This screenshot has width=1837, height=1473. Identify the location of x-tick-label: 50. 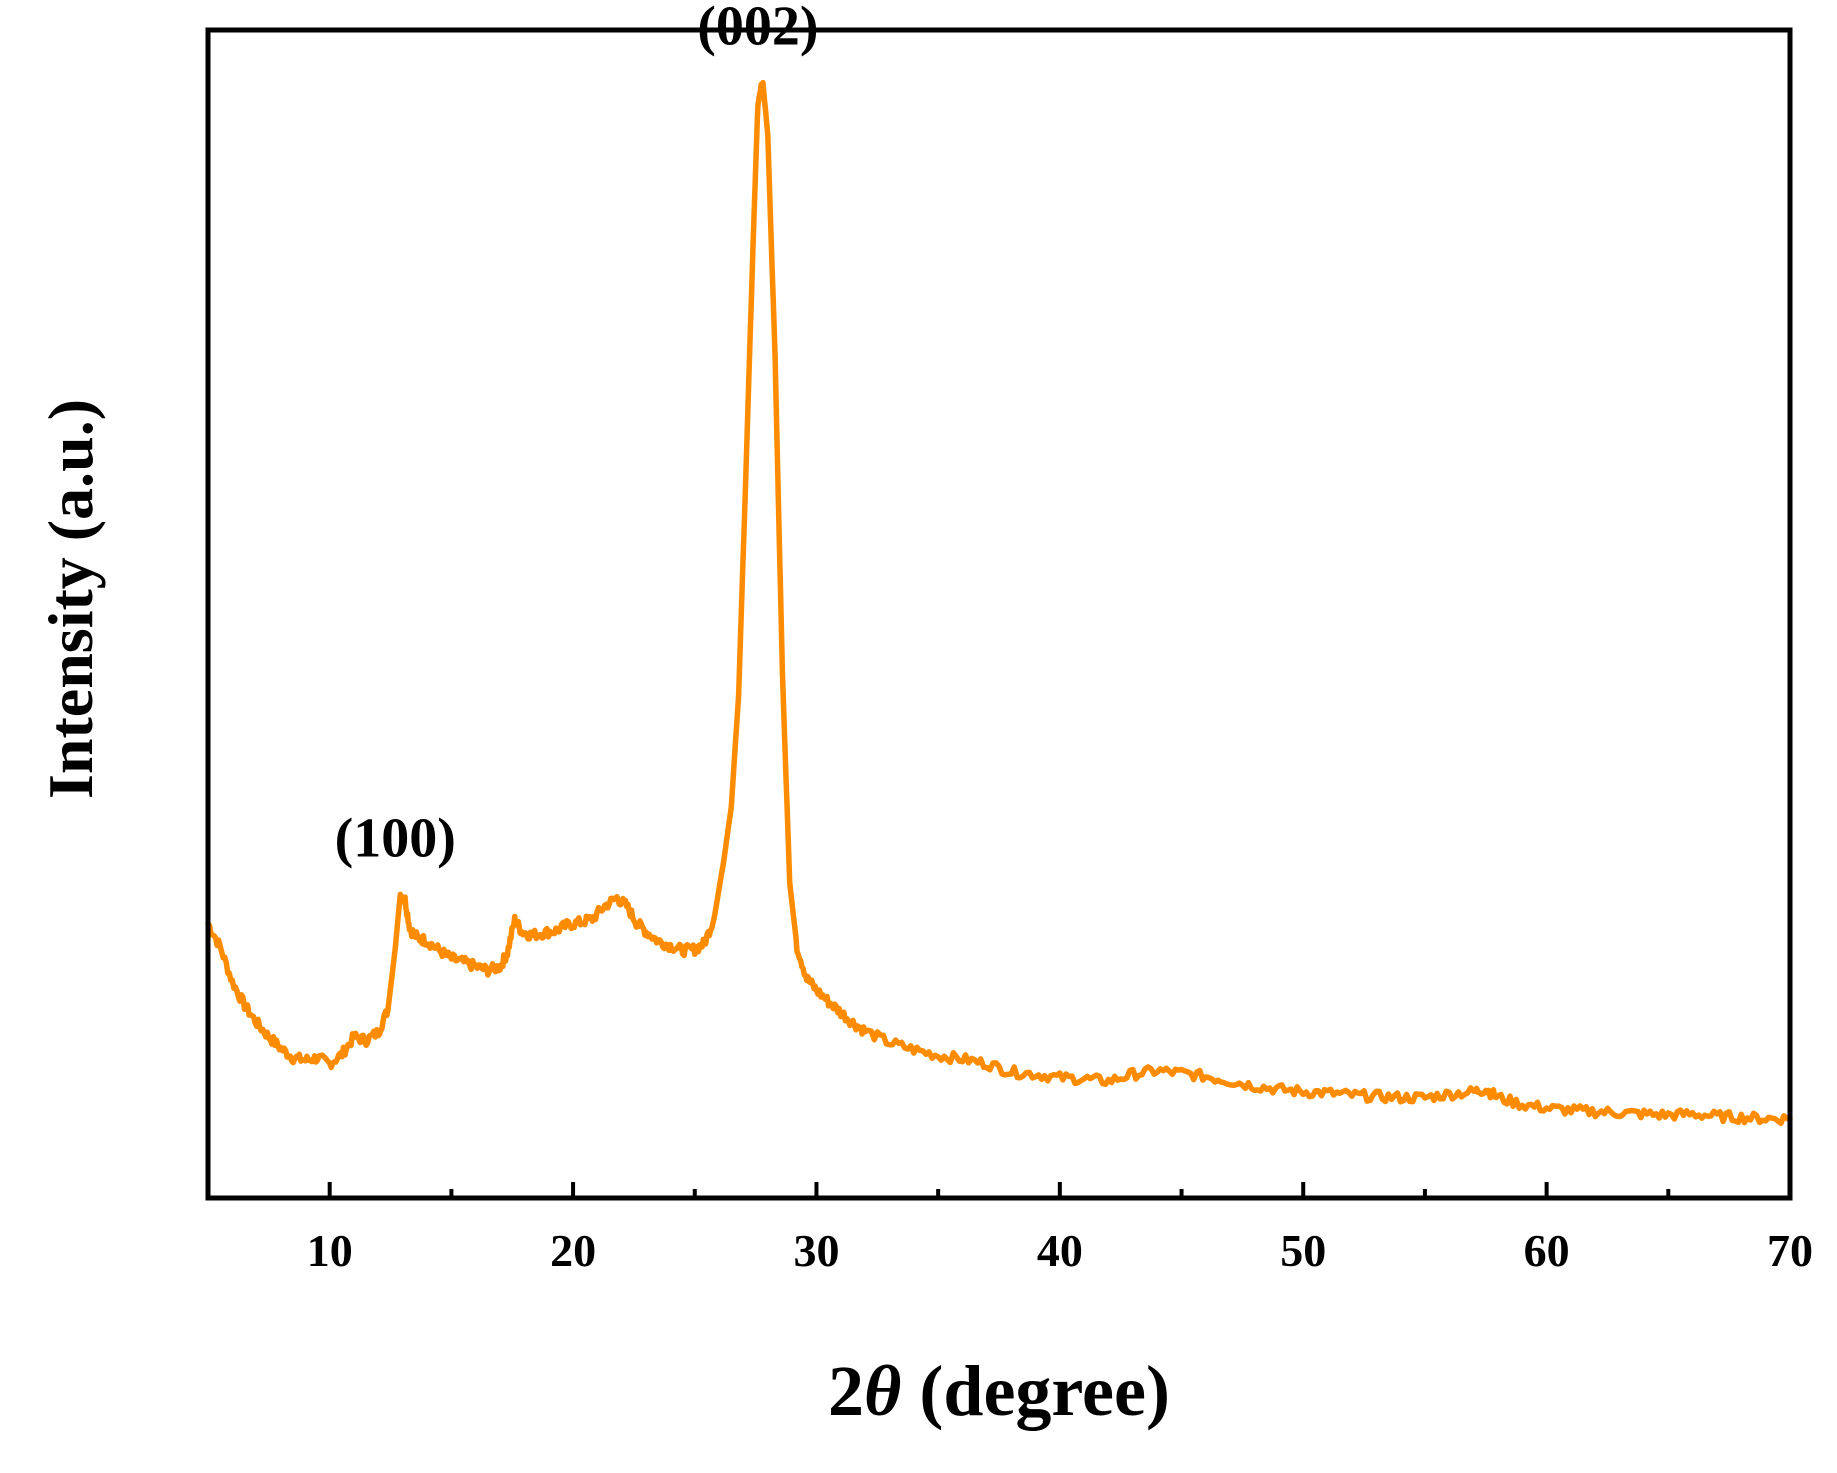
(1303, 1250).